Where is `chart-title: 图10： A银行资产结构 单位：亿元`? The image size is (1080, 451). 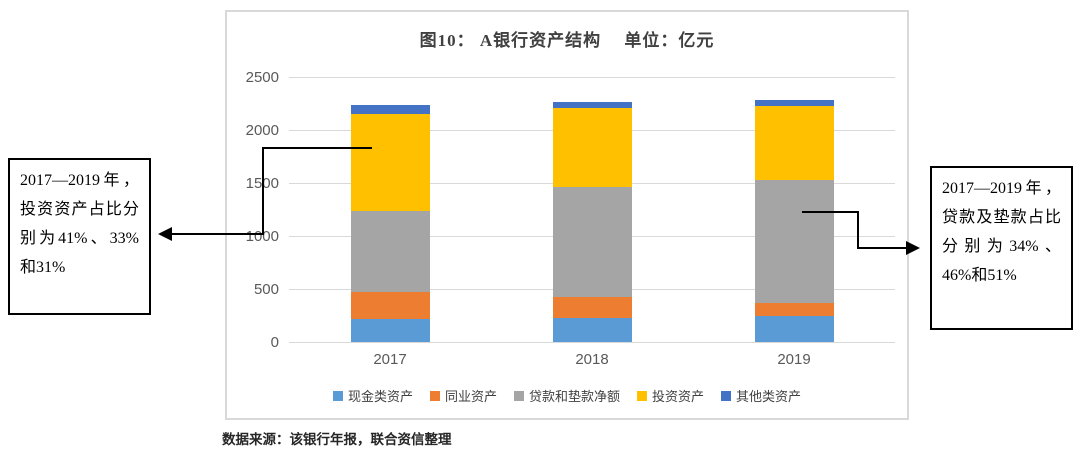
chart-title: 图10： A银行资产结构 单位：亿元 is located at coordinates (567, 40).